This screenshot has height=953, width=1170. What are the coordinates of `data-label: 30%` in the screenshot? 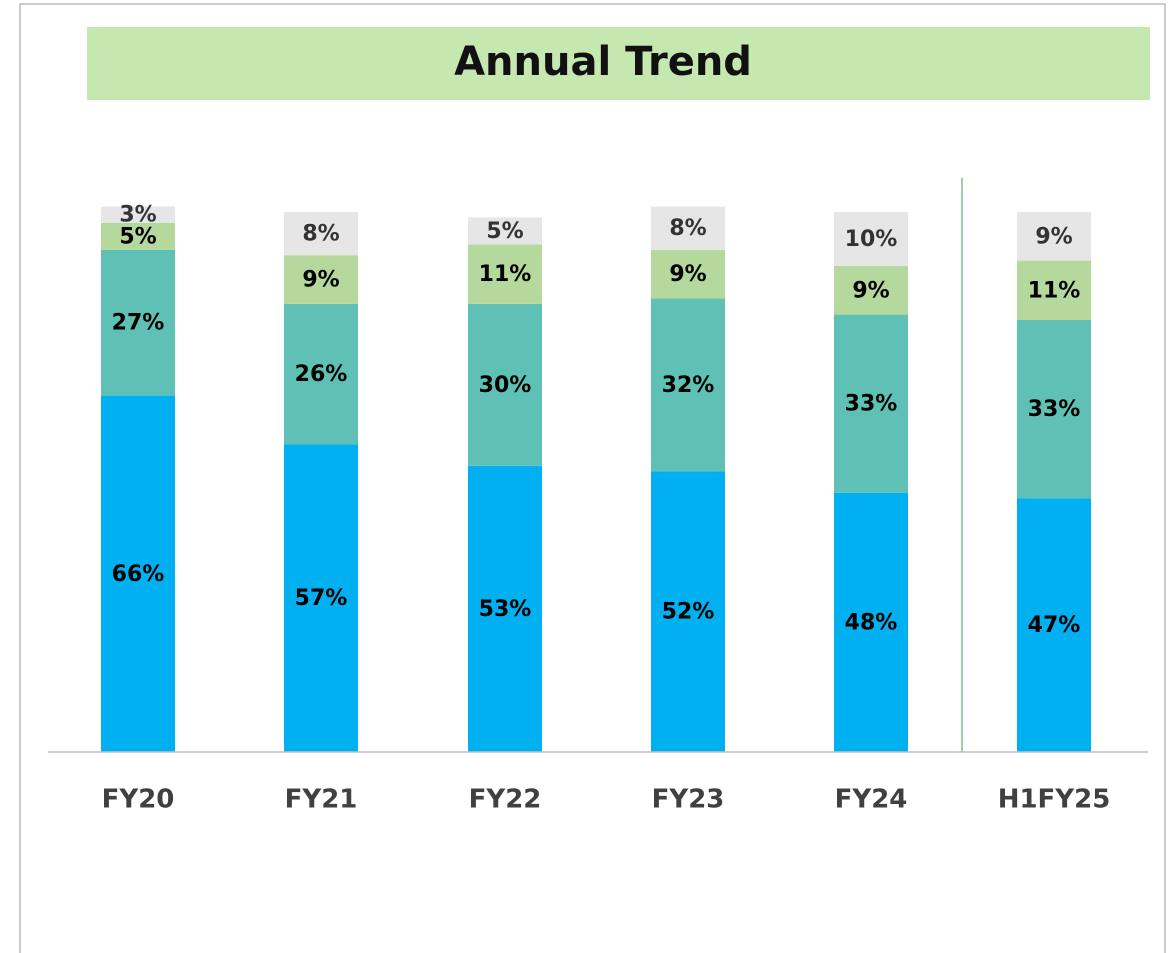 It's located at (505, 385).